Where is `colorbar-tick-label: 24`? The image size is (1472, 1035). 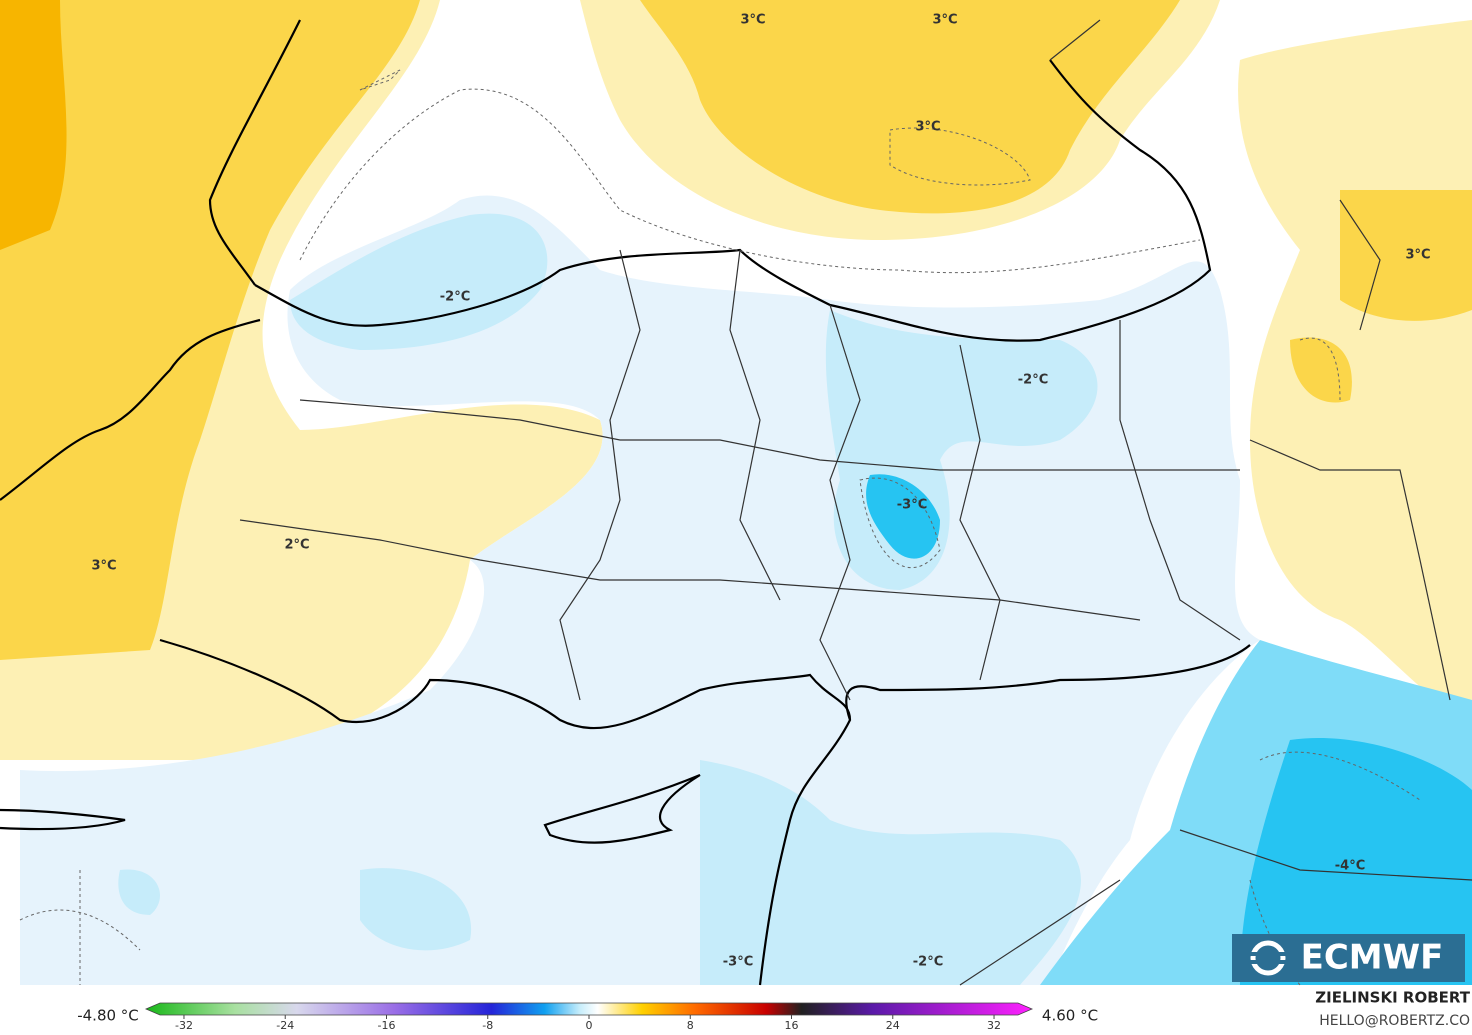 colorbar-tick-label: 24 is located at coordinates (893, 1025).